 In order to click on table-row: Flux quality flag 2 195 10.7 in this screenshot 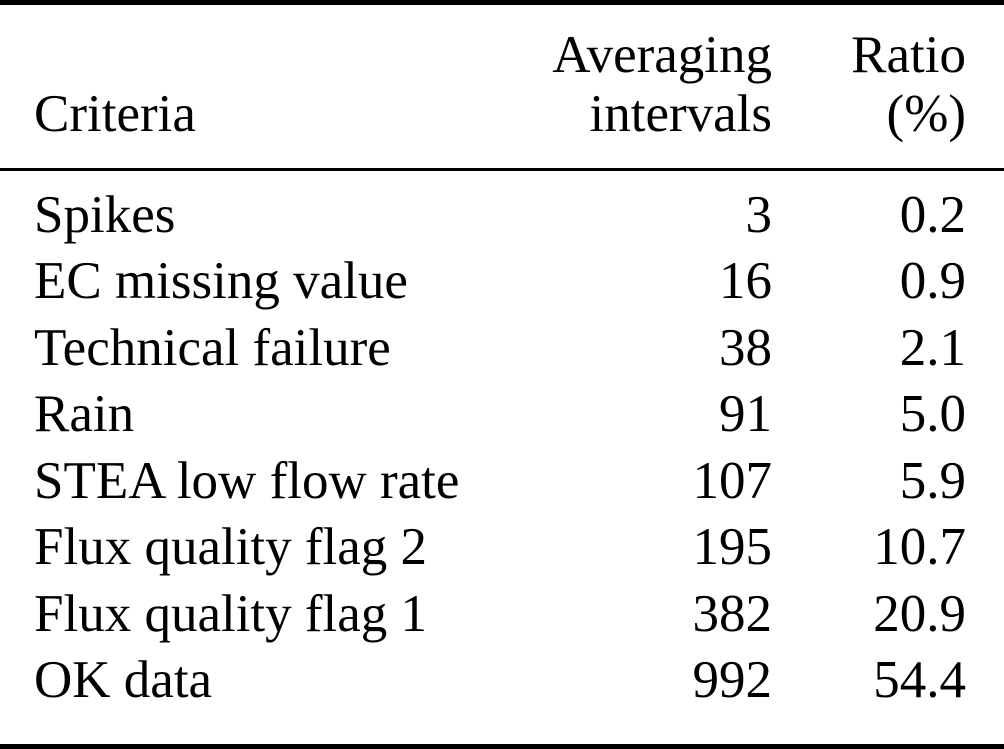, I will do `click(502, 547)`.